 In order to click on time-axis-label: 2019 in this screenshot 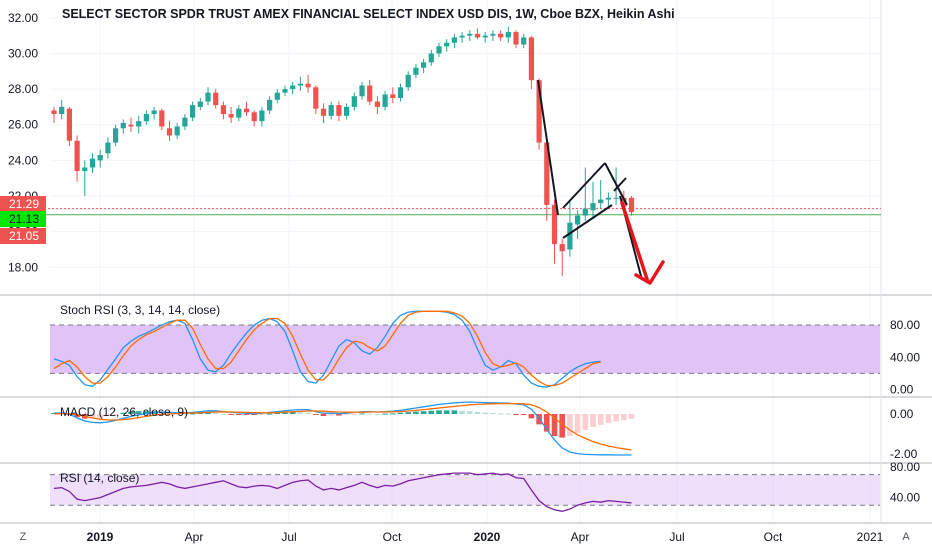, I will do `click(100, 537)`.